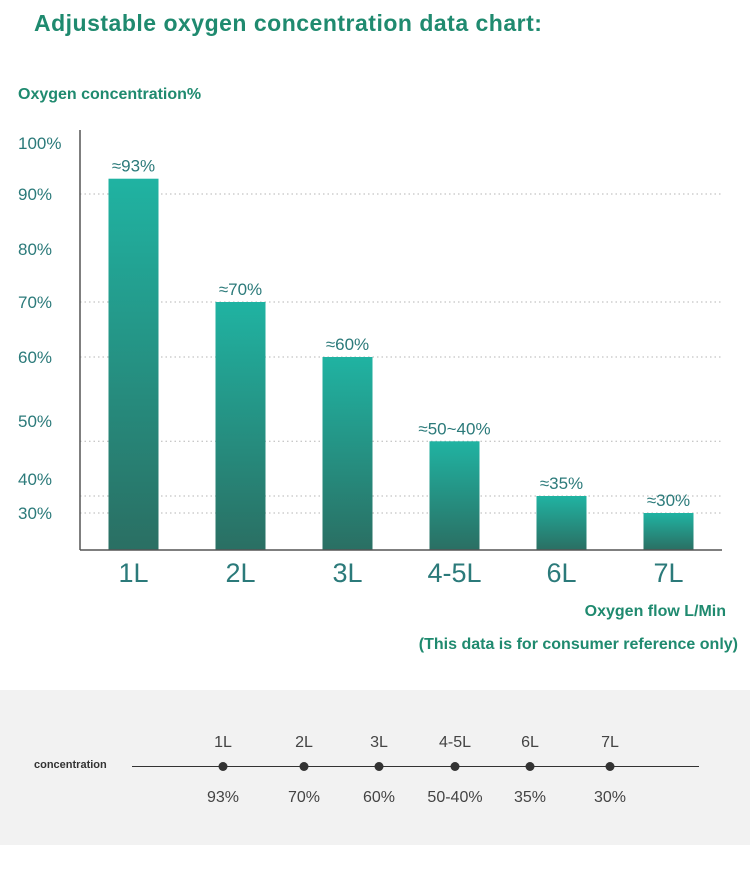 The height and width of the screenshot is (877, 750). What do you see at coordinates (35, 194) in the screenshot?
I see `y-tick-label: 90%` at bounding box center [35, 194].